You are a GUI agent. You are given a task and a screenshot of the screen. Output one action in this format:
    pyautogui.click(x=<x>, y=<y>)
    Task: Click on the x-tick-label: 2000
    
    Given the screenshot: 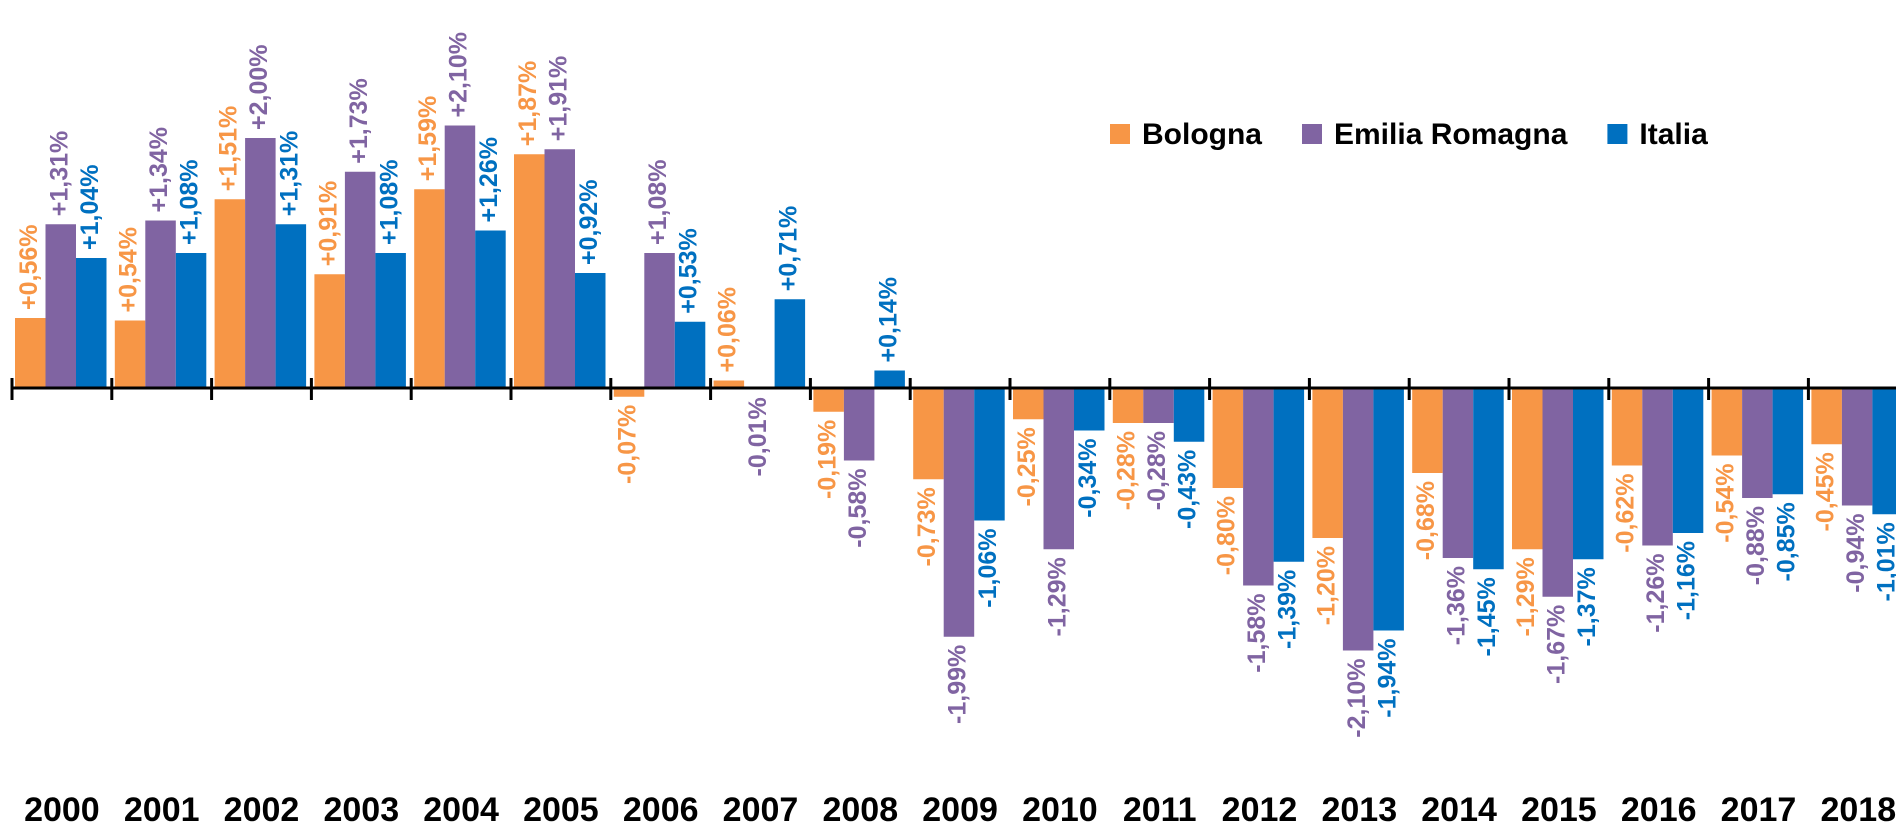 What is the action you would take?
    pyautogui.click(x=62, y=810)
    